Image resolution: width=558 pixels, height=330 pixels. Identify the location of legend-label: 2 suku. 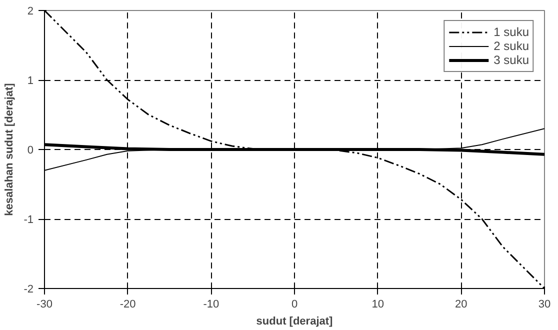
(511, 46).